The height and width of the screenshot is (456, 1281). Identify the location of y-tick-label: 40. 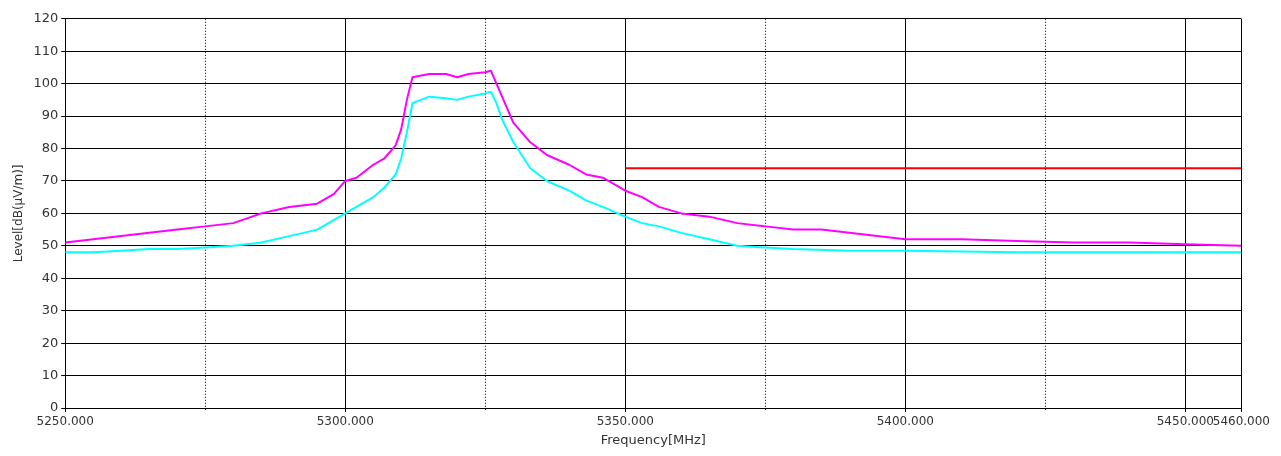
(50, 277).